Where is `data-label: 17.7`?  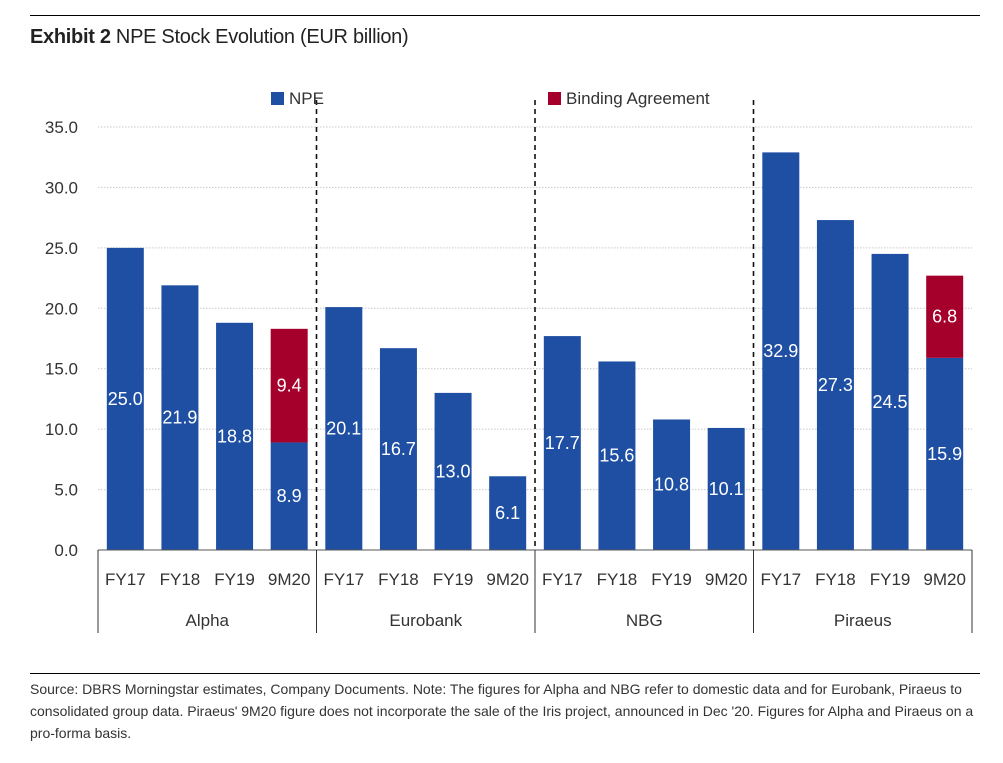 data-label: 17.7 is located at coordinates (562, 443).